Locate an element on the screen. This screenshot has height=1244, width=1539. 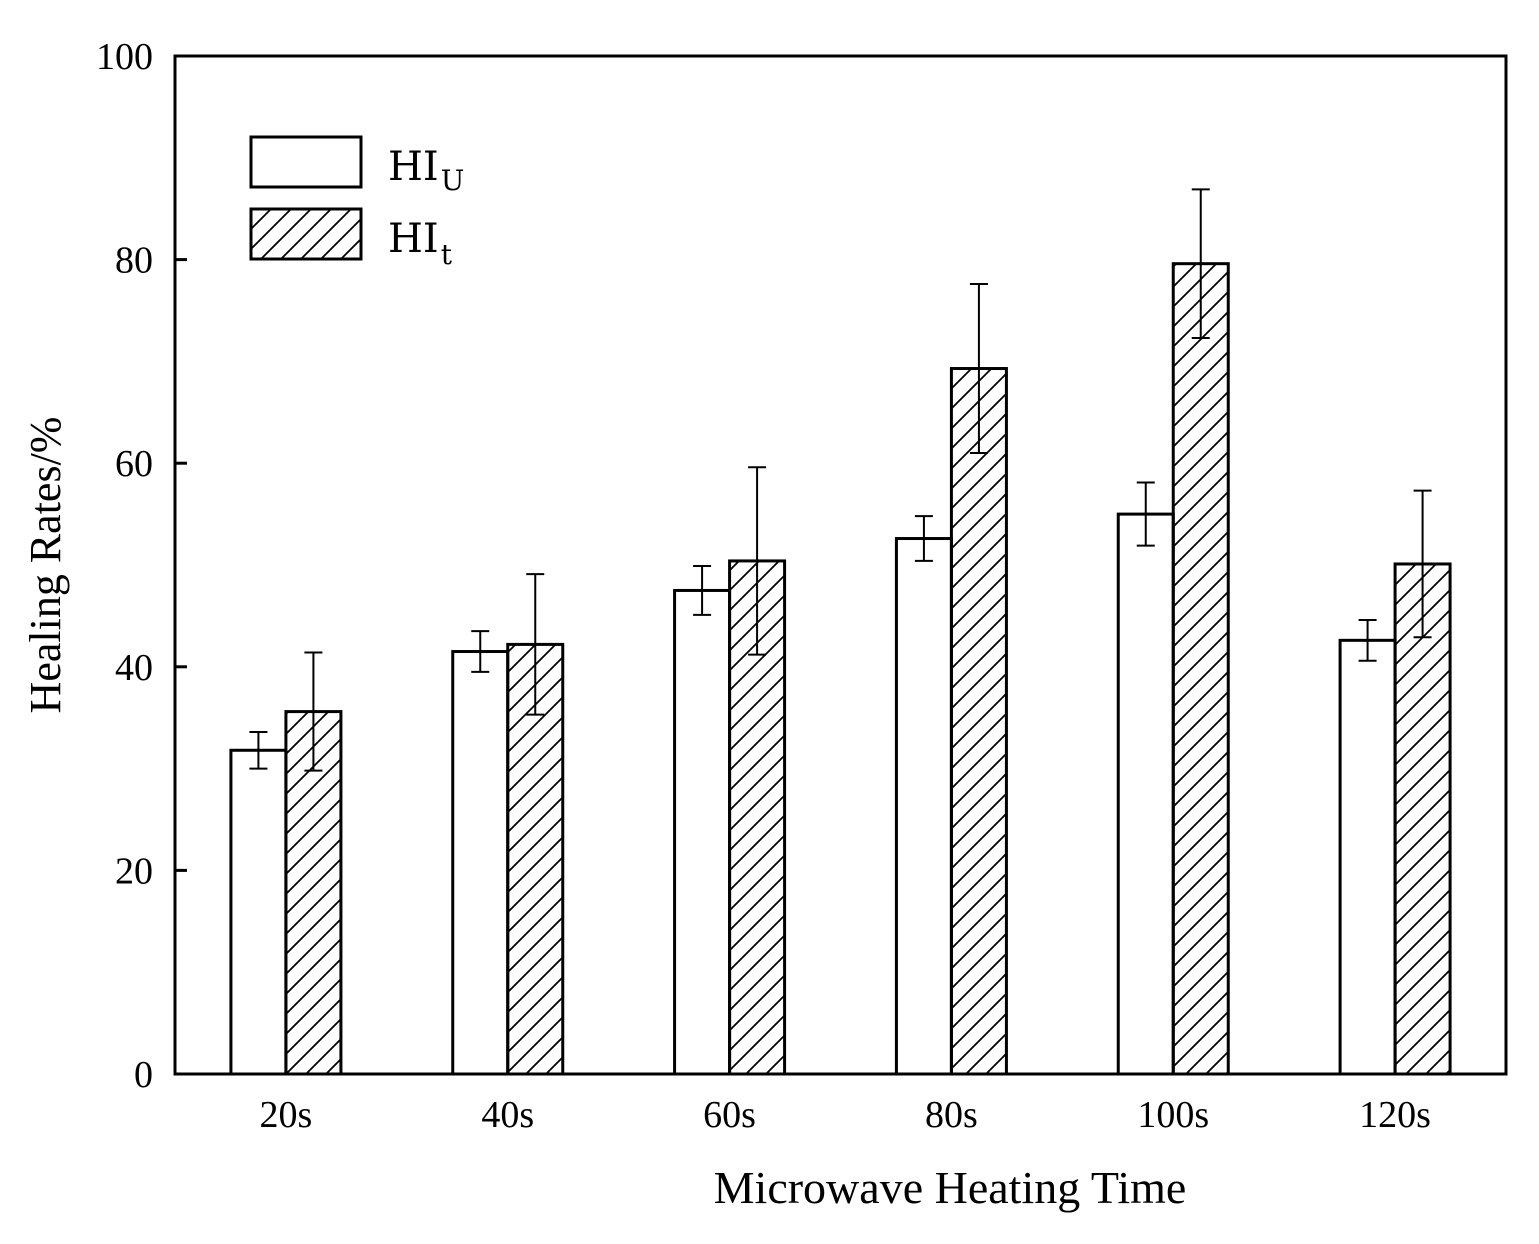
bar-hi-t-80s is located at coordinates (978, 721).